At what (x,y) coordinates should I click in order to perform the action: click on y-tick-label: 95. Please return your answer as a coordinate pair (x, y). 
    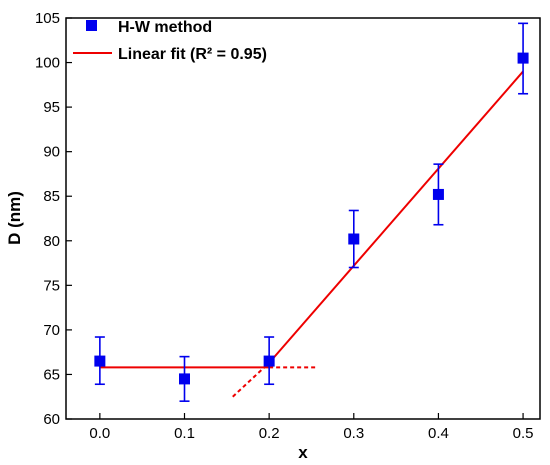
    Looking at the image, I should click on (51, 107).